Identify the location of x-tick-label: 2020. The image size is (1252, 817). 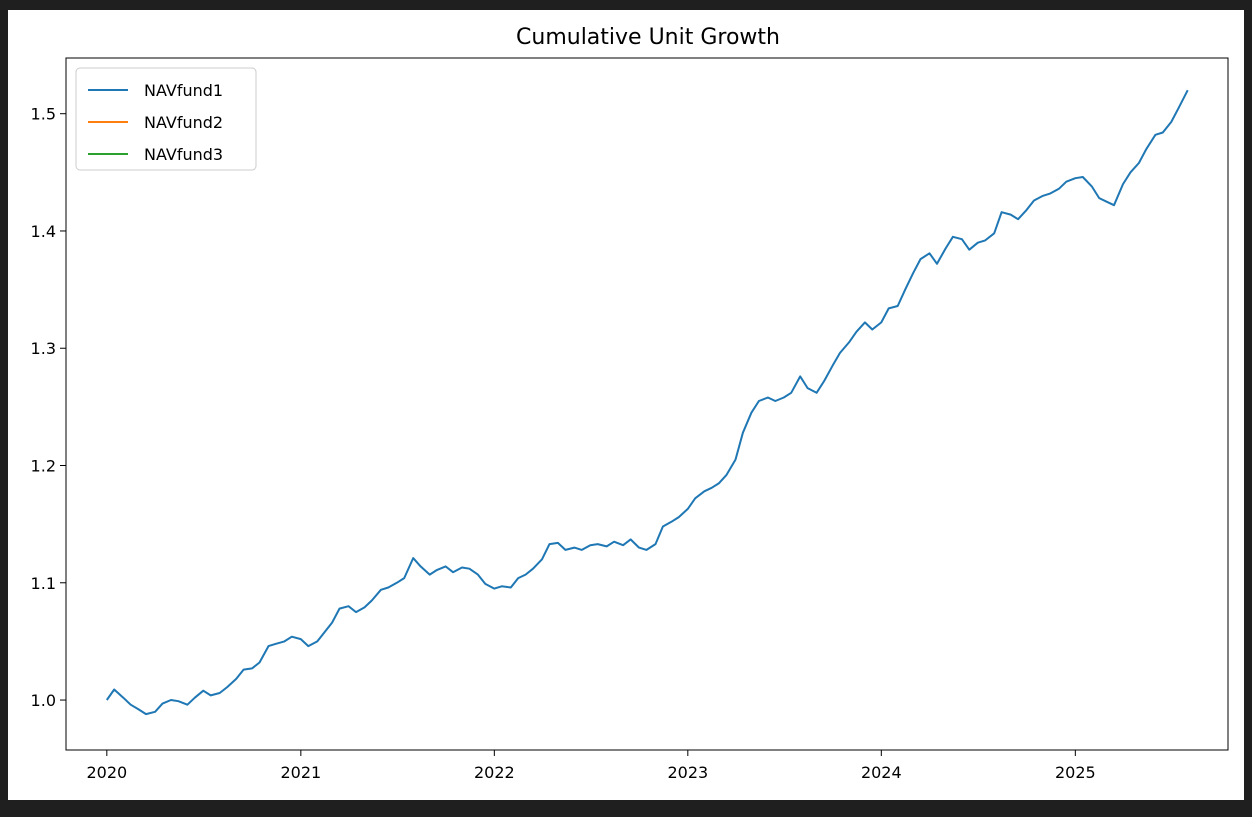
(106, 772).